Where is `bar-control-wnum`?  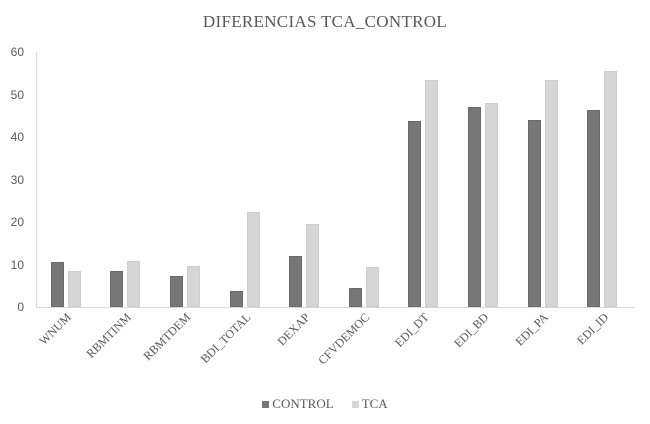
bar-control-wnum is located at coordinates (57, 284).